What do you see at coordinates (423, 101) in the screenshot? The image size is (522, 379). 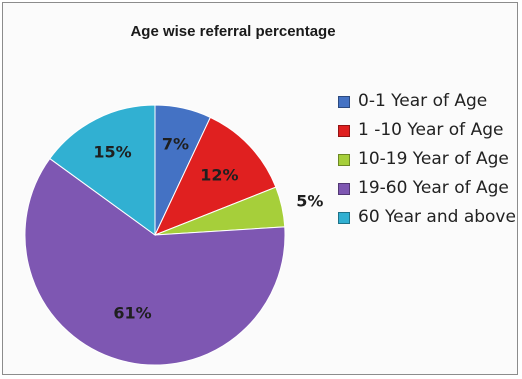 I see `legend-label-0: 0-1 Year of Age` at bounding box center [423, 101].